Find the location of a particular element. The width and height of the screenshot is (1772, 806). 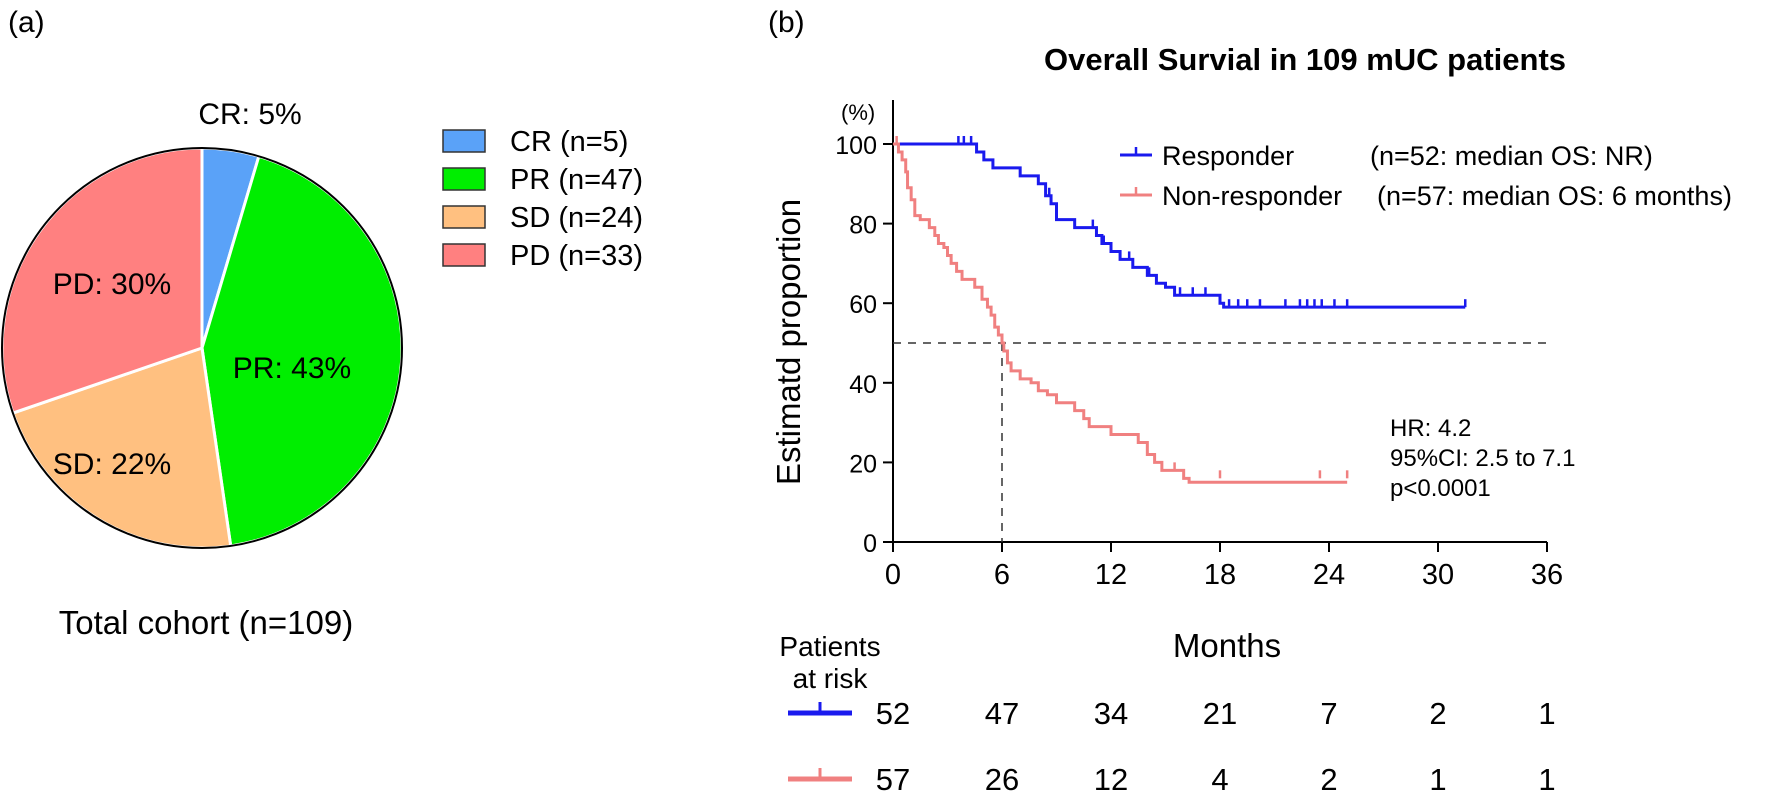

at-risk-count-responder: 2 is located at coordinates (1437, 713).